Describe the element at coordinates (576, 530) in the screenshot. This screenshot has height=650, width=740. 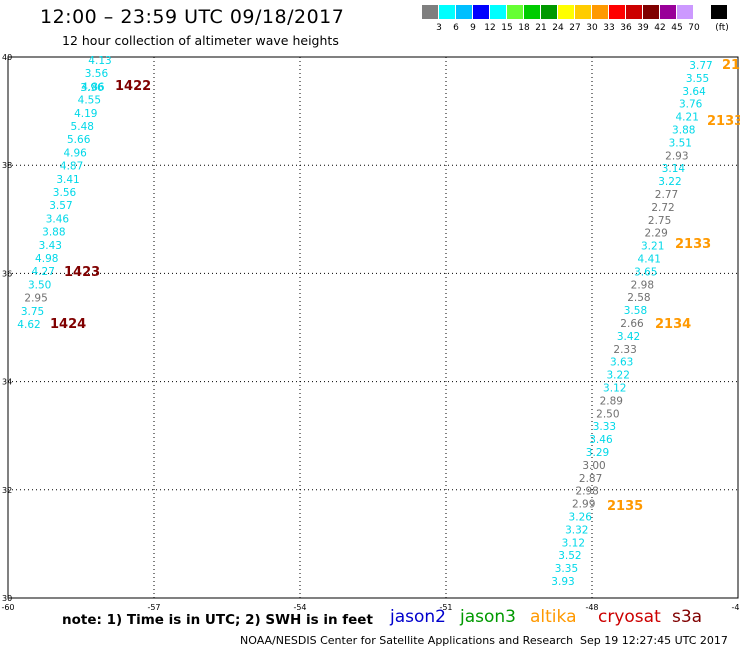
I see `wave-height-label: 3.32` at that location.